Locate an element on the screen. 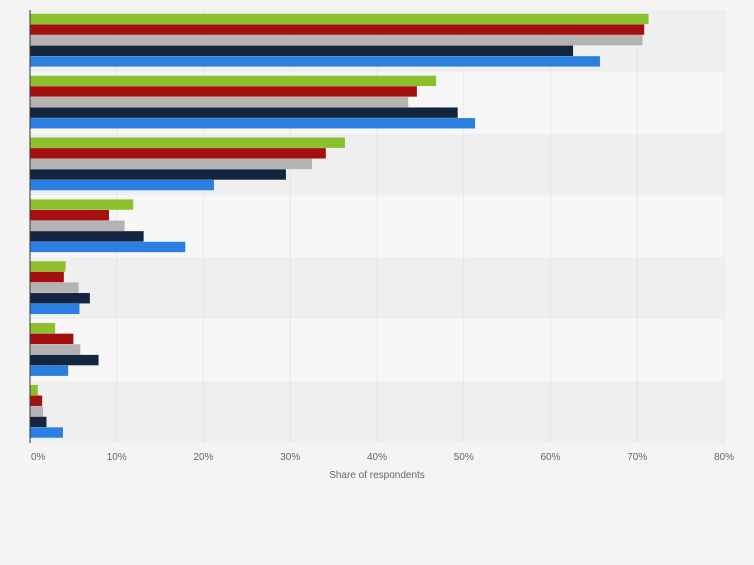  x-axis-label: Share of respondents is located at coordinates (377, 475).